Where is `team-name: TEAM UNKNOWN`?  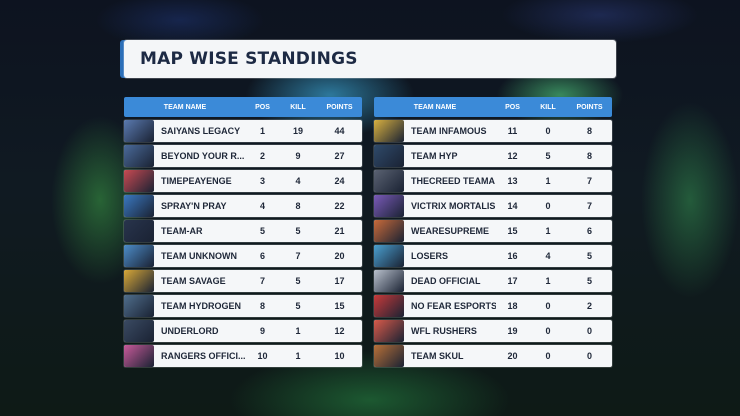
team-name: TEAM UNKNOWN is located at coordinates (199, 256).